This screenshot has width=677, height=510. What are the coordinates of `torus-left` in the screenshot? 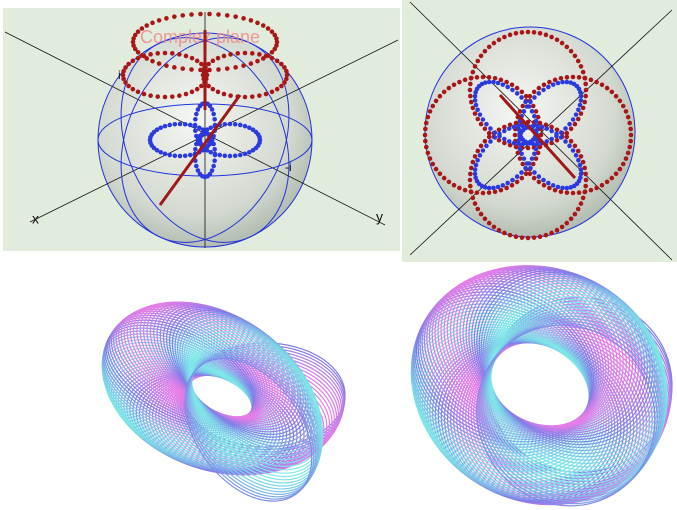 It's located at (223, 401).